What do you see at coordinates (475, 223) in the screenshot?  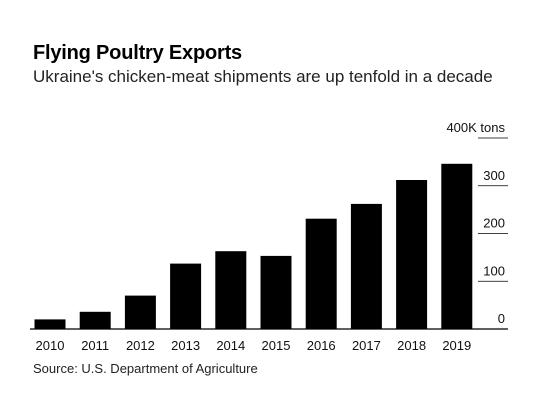 I see `y-axis-labels: 0 100 200 300 400K tons` at bounding box center [475, 223].